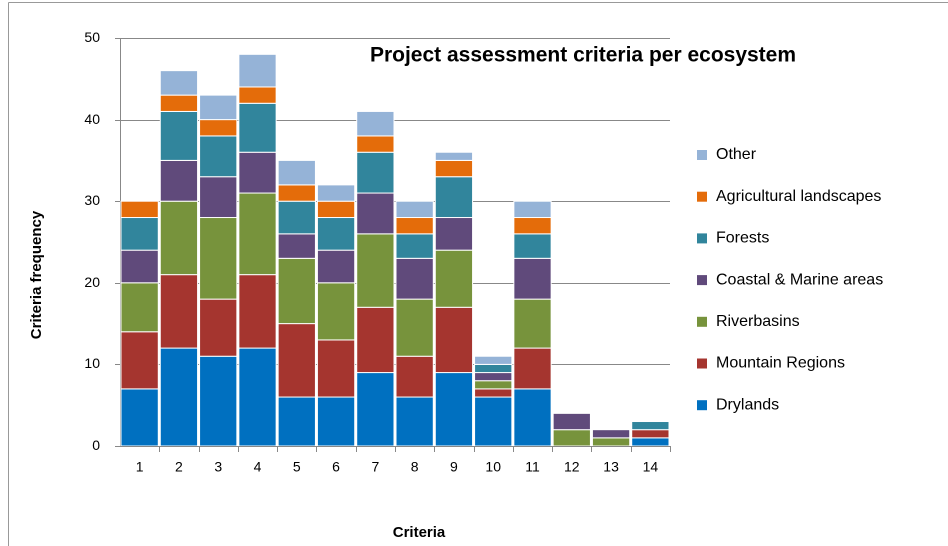  What do you see at coordinates (140, 467) in the screenshot?
I see `x-tick-label: 1` at bounding box center [140, 467].